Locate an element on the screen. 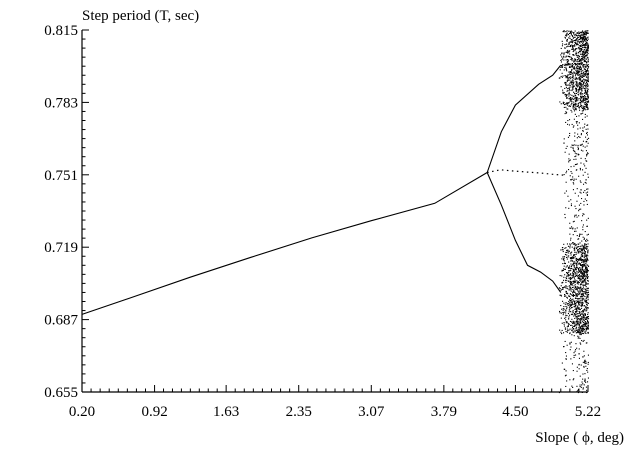  x-tick-label: 5.22 is located at coordinates (588, 412).